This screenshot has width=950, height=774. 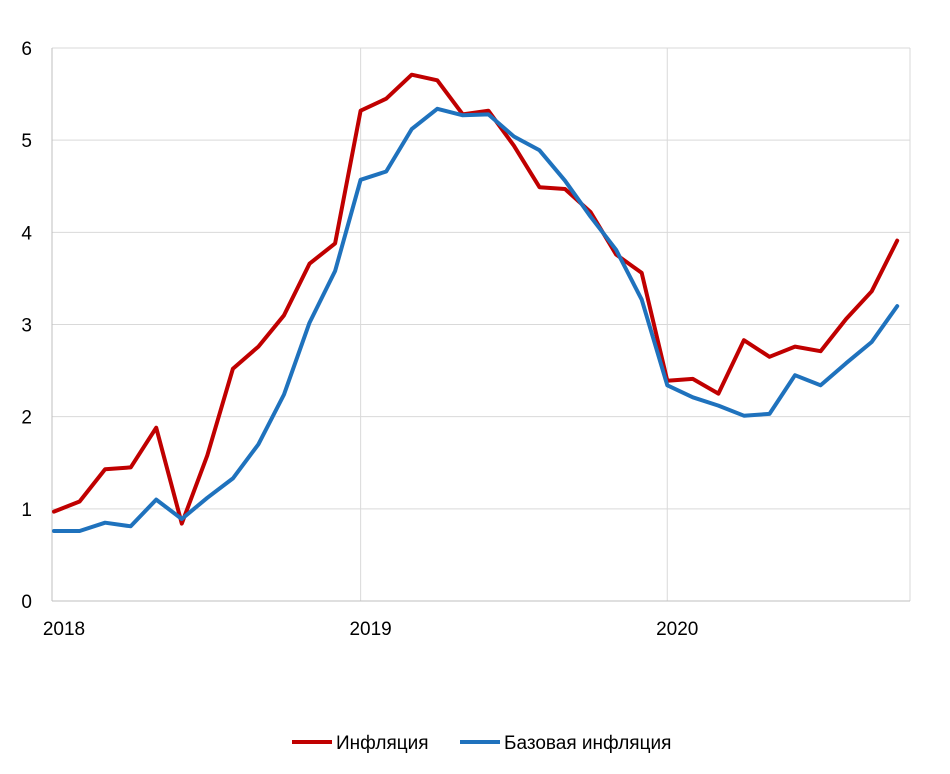 I want to click on legend: Инфляция Базовая инфляция, so click(x=481, y=743).